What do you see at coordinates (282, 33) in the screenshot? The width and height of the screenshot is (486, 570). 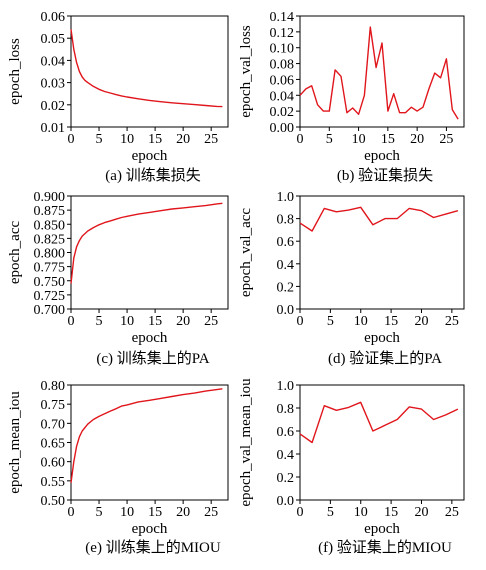 I see `y-tick-label: 0.12` at bounding box center [282, 33].